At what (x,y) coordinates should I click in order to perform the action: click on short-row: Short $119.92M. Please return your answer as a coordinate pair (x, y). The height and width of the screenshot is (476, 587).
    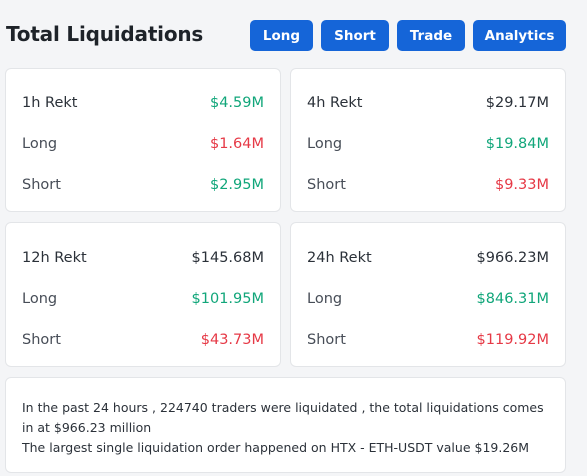
    Looking at the image, I should click on (428, 340).